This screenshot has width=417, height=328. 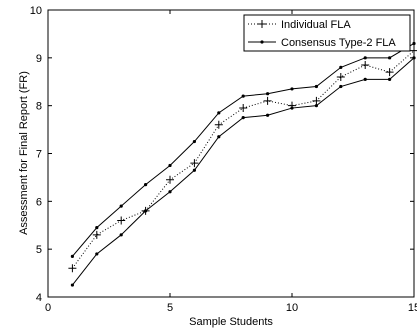 I want to click on x-tick-label: 10, so click(x=292, y=308).